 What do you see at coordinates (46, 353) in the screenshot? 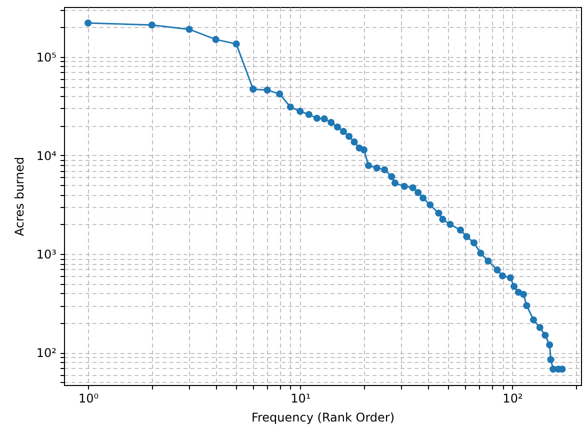
I see `y-tick-label: 10²` at bounding box center [46, 353].